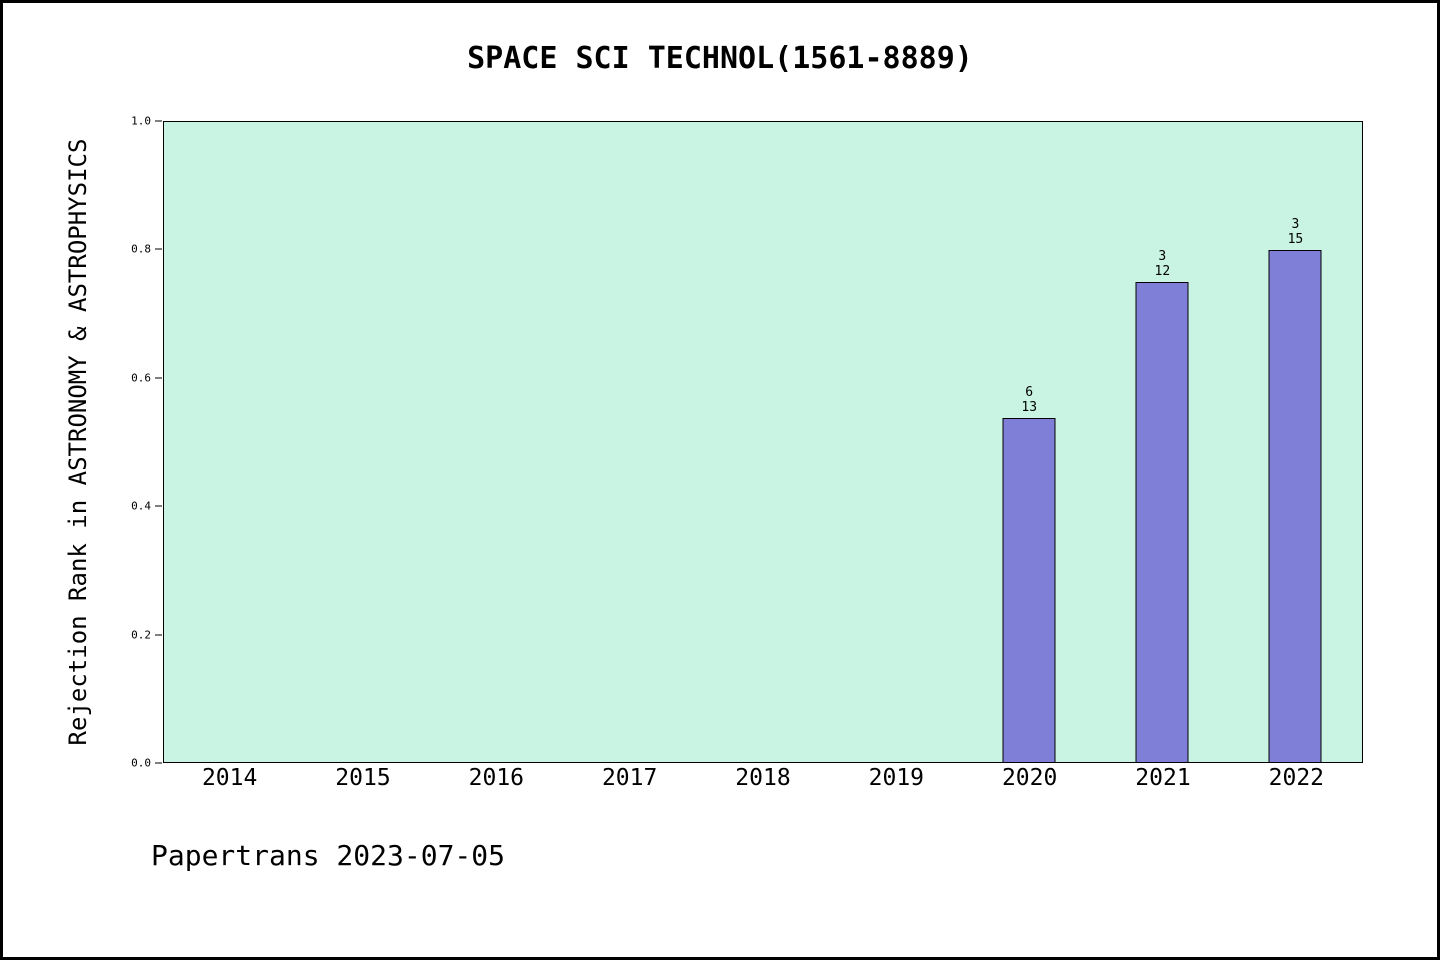 This screenshot has height=960, width=1440. Describe the element at coordinates (141, 635) in the screenshot. I see `y-tick-label: 0.2` at that location.